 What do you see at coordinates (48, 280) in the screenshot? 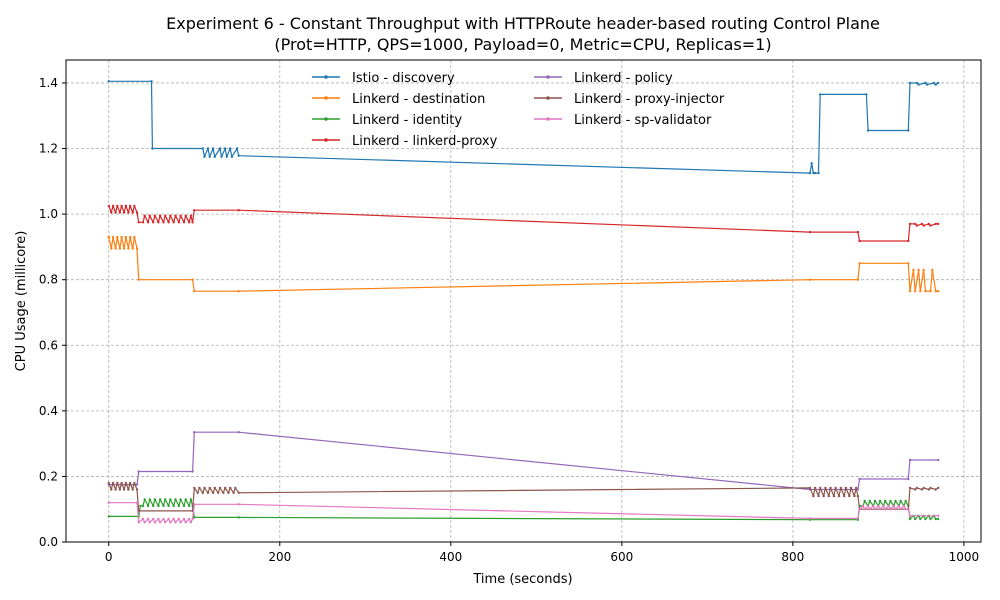
I see `y-tick-label: 0.8` at bounding box center [48, 280].